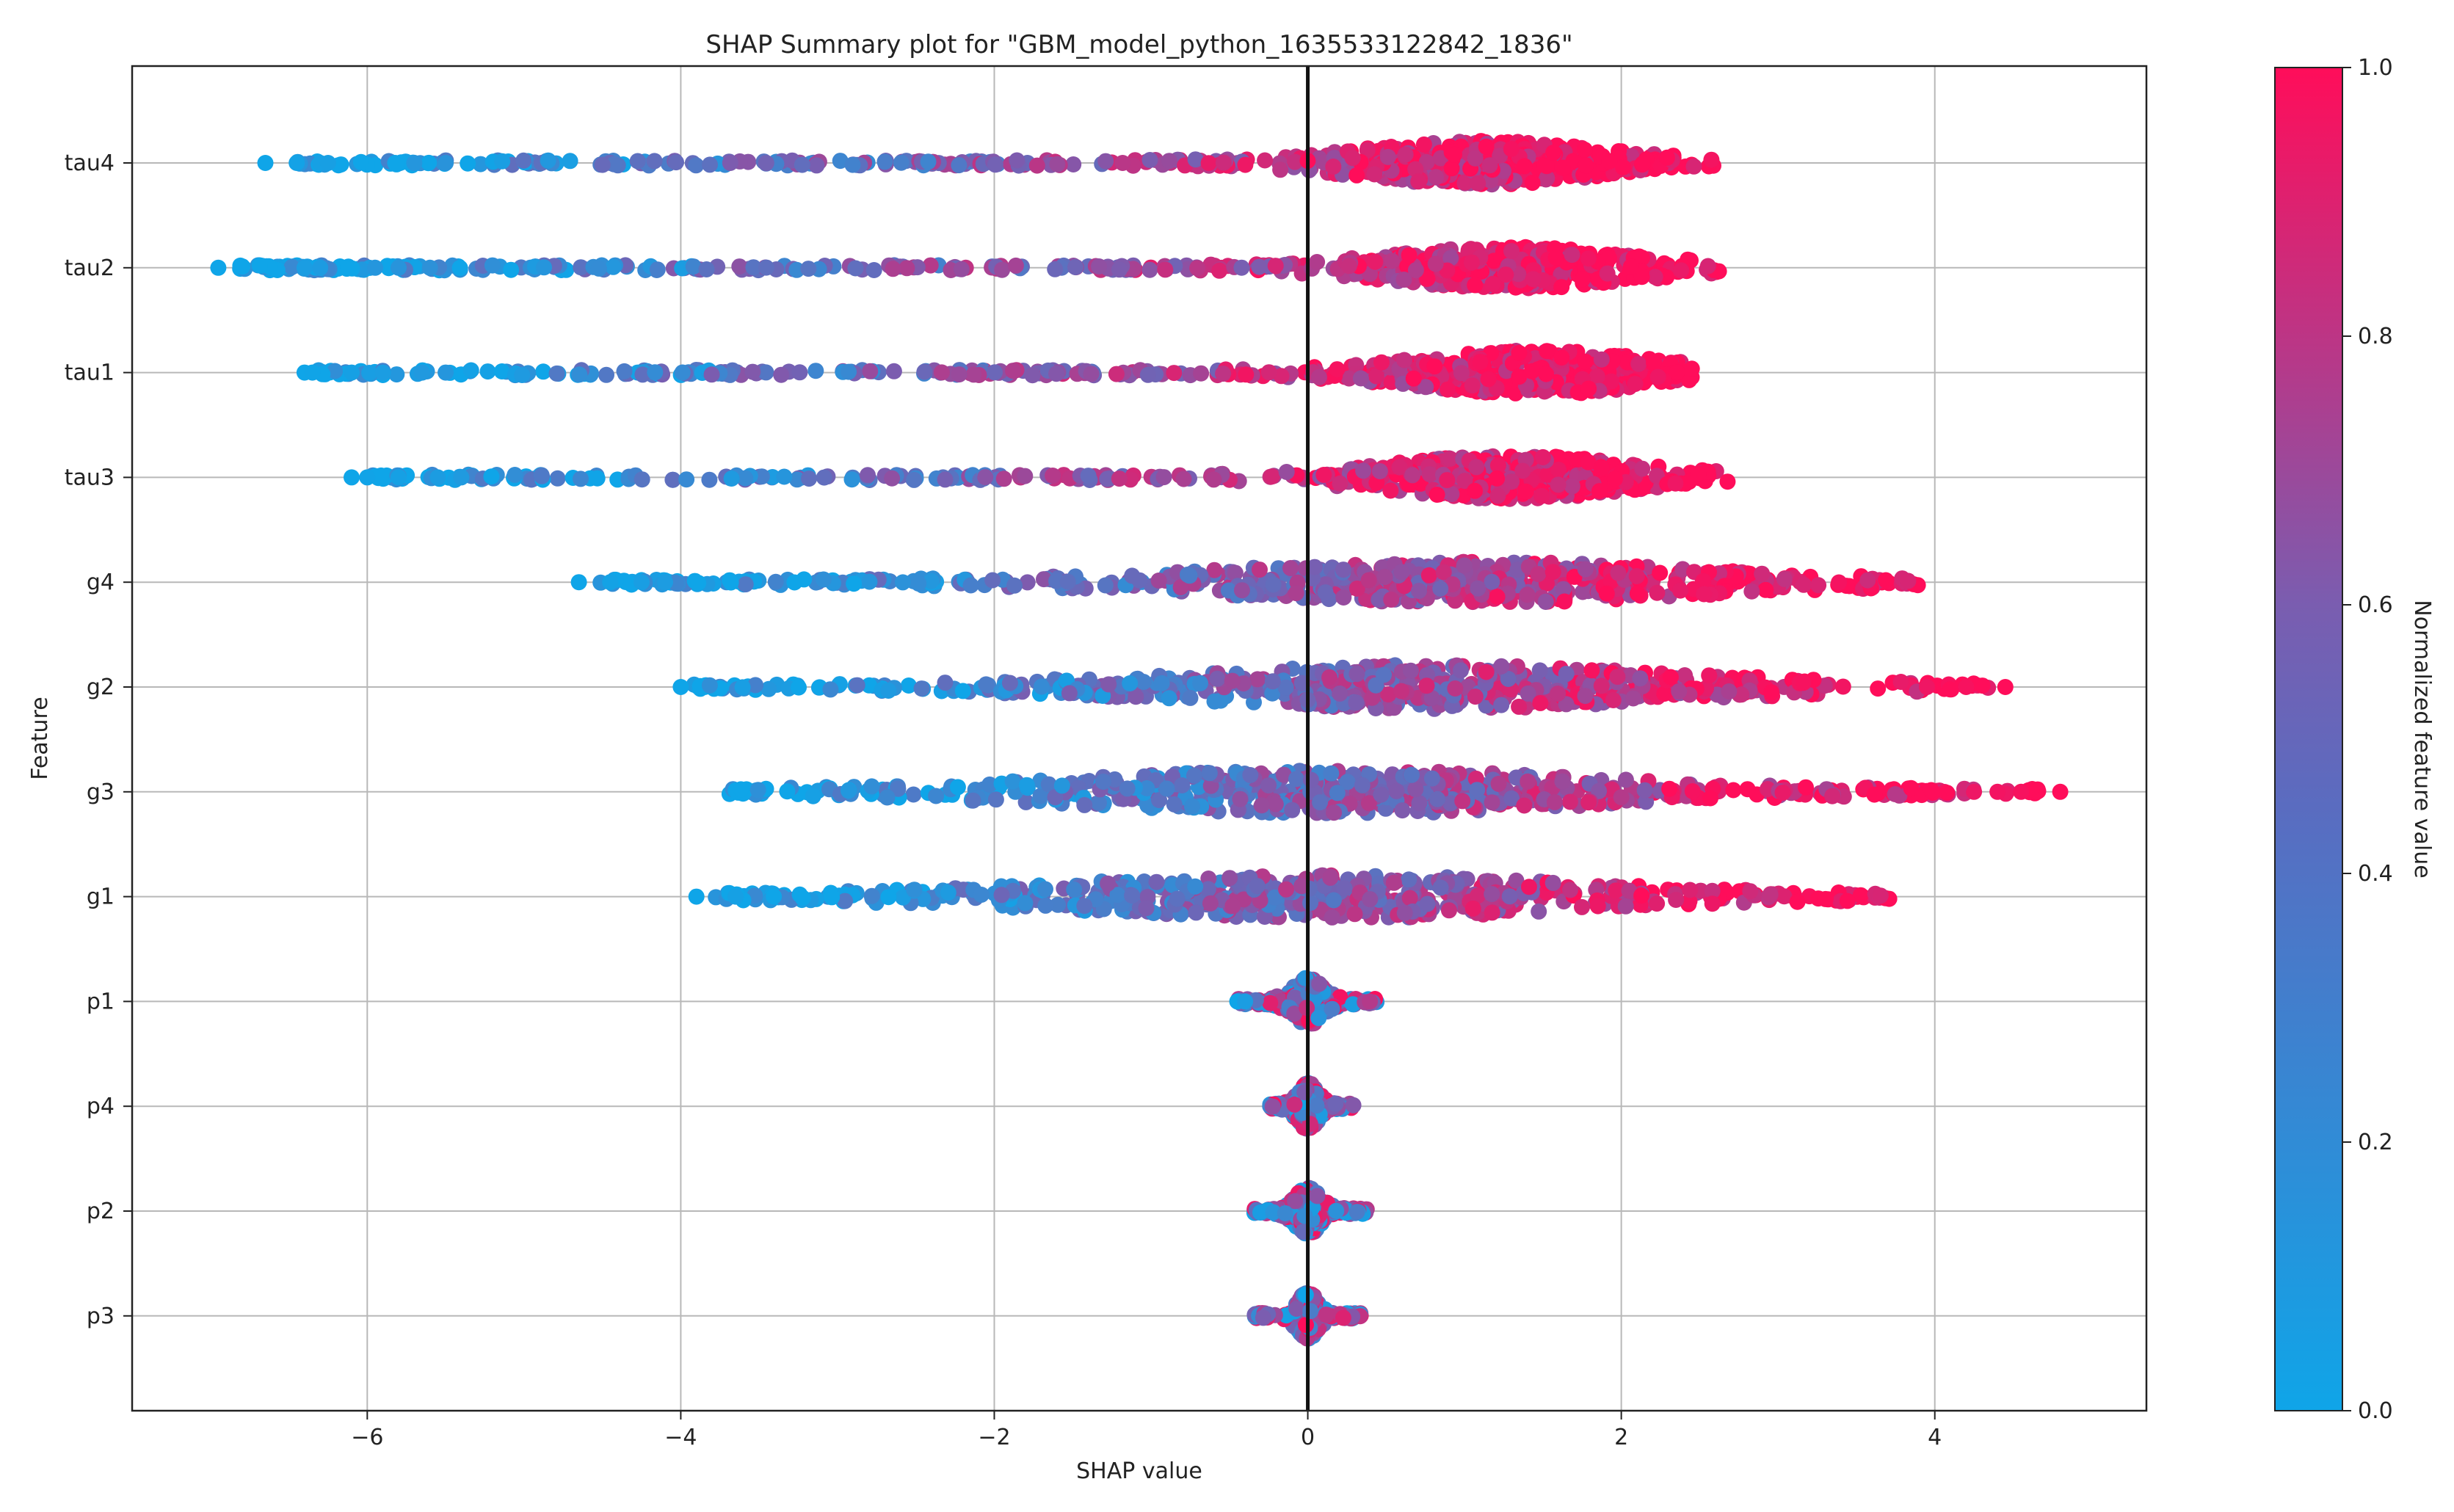  Describe the element at coordinates (968, 268) in the screenshot. I see `beeswarm-tau2` at that location.